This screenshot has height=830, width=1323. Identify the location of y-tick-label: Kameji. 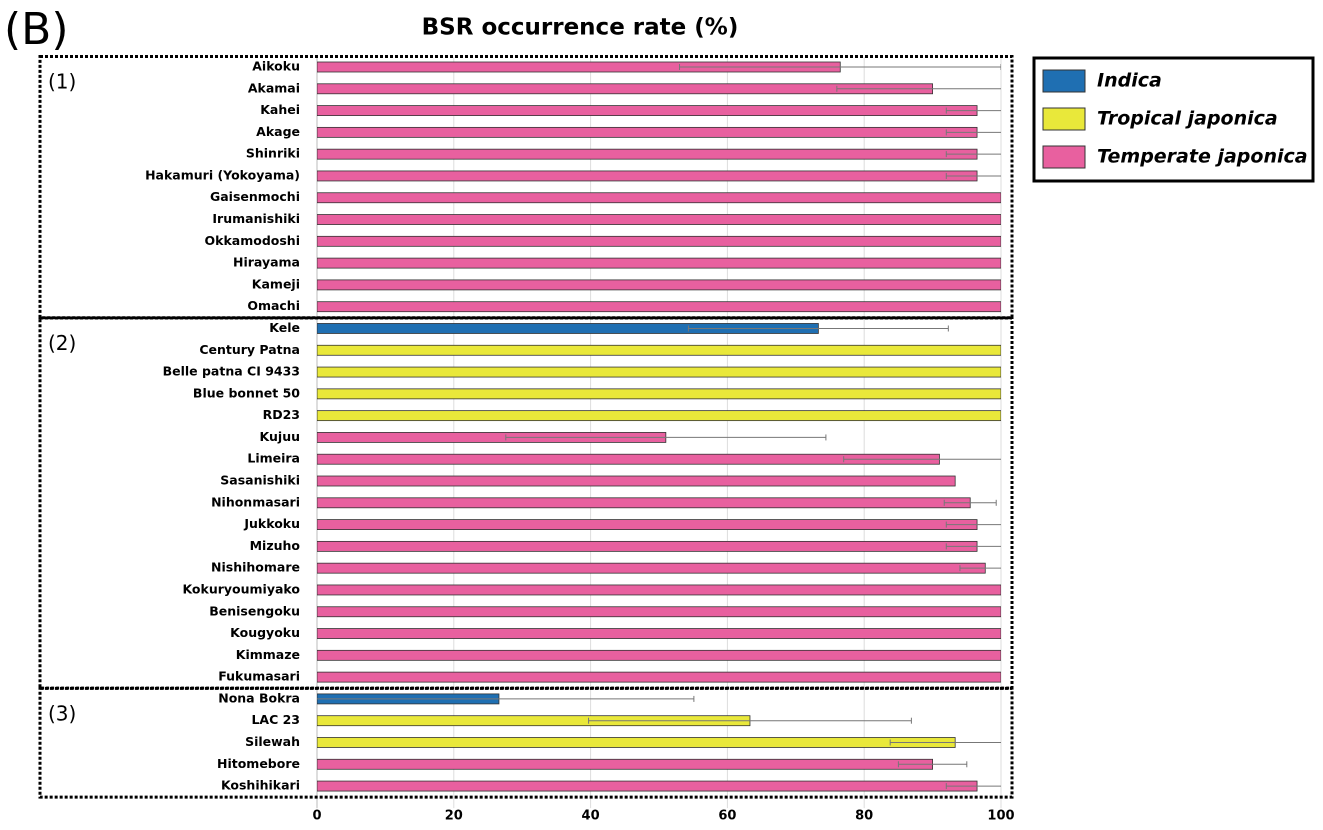
(276, 283).